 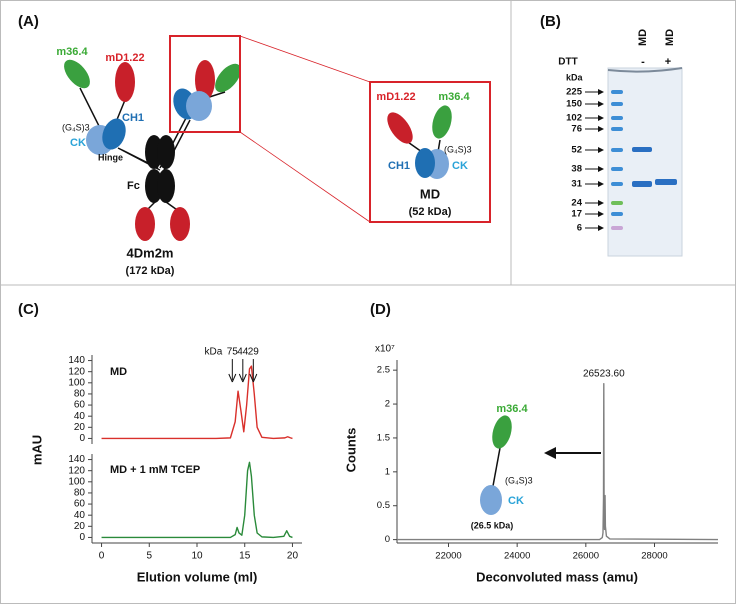 What do you see at coordinates (576, 169) in the screenshot?
I see `ladder-label: 38` at bounding box center [576, 169].